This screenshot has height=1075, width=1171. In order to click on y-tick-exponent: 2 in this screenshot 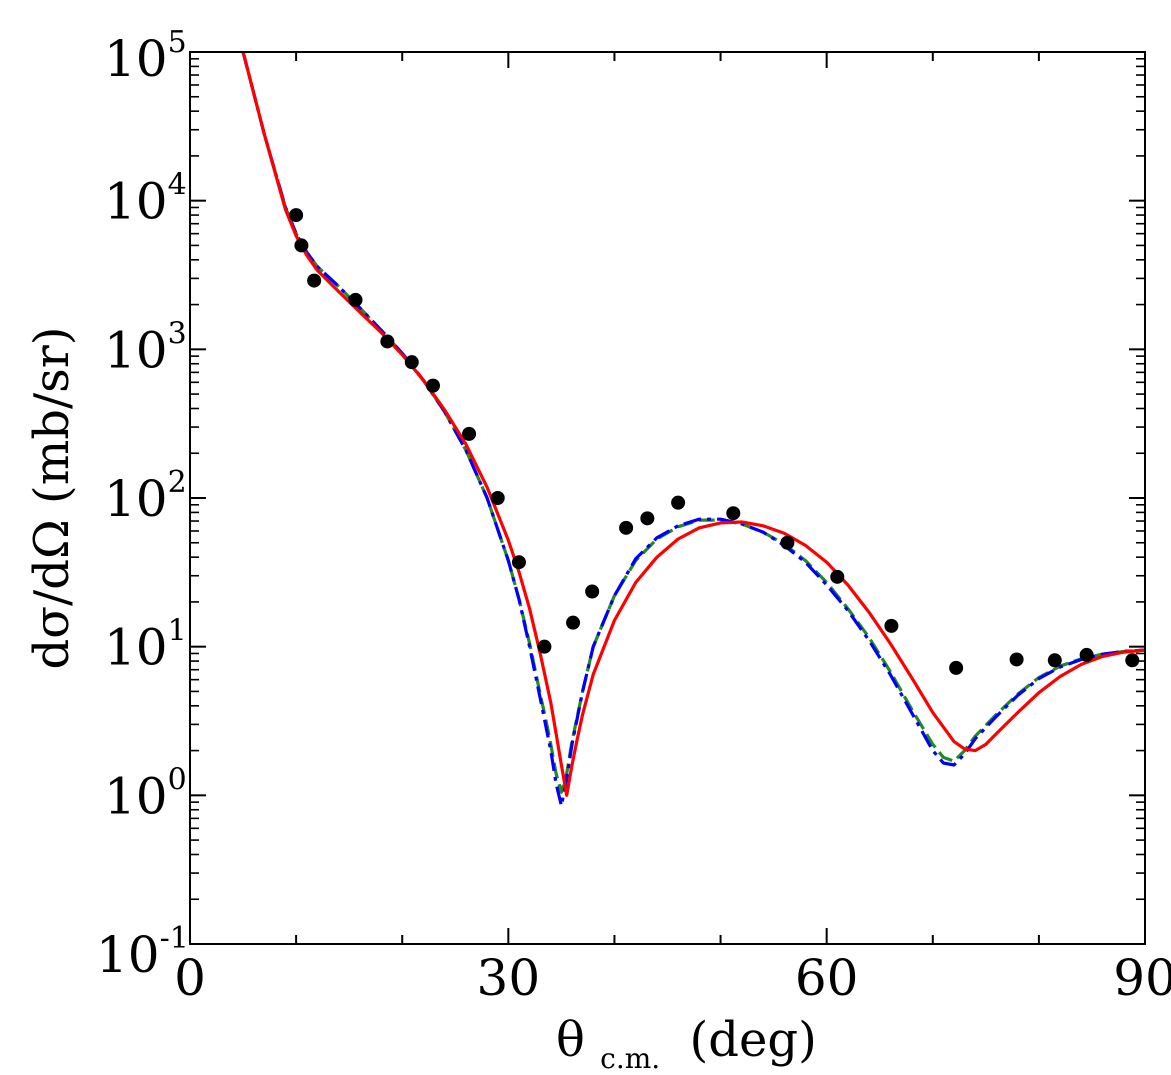, I will do `click(177, 482)`.